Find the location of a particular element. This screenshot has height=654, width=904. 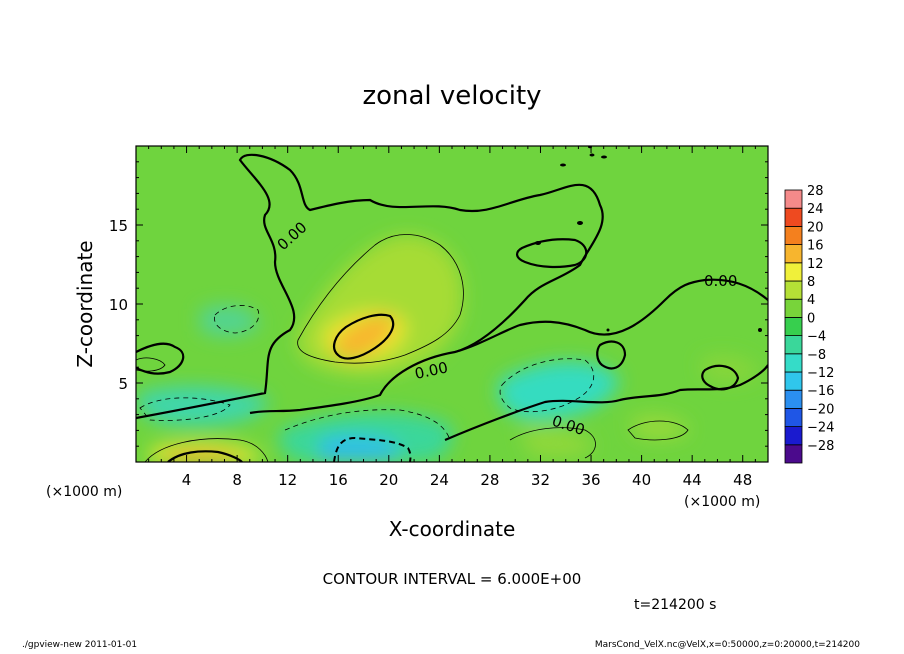

colorbar-label: 16 is located at coordinates (815, 246).